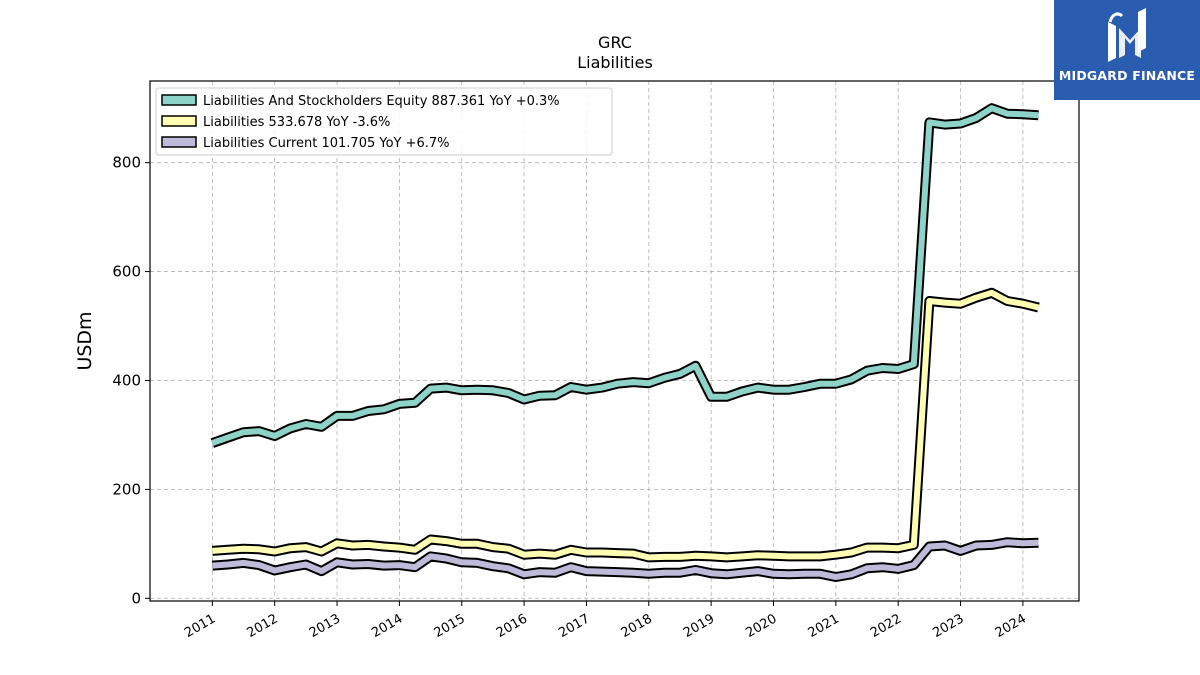  What do you see at coordinates (296, 122) in the screenshot?
I see `legend-label: Liabilities 533.678 YoY -3.6%` at bounding box center [296, 122].